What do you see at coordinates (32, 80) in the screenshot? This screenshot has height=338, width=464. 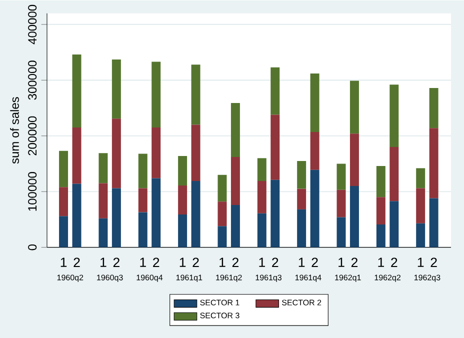 I see `y-tick-label: 300000` at bounding box center [32, 80].